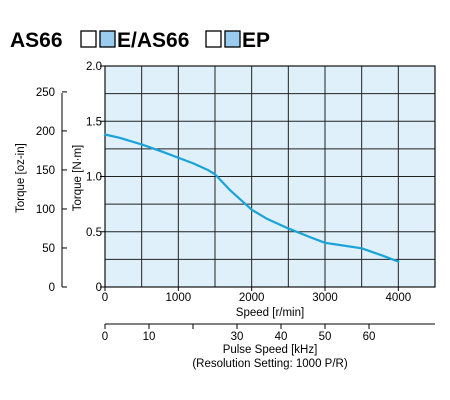  I want to click on khz-tick-label-0: 0, so click(105, 337).